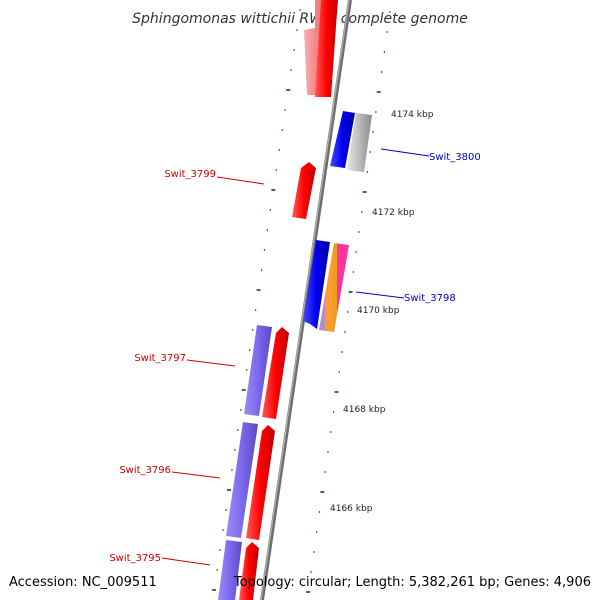  Describe the element at coordinates (83, 582) in the screenshot. I see `accession-text: Accession: NC_009511` at that location.